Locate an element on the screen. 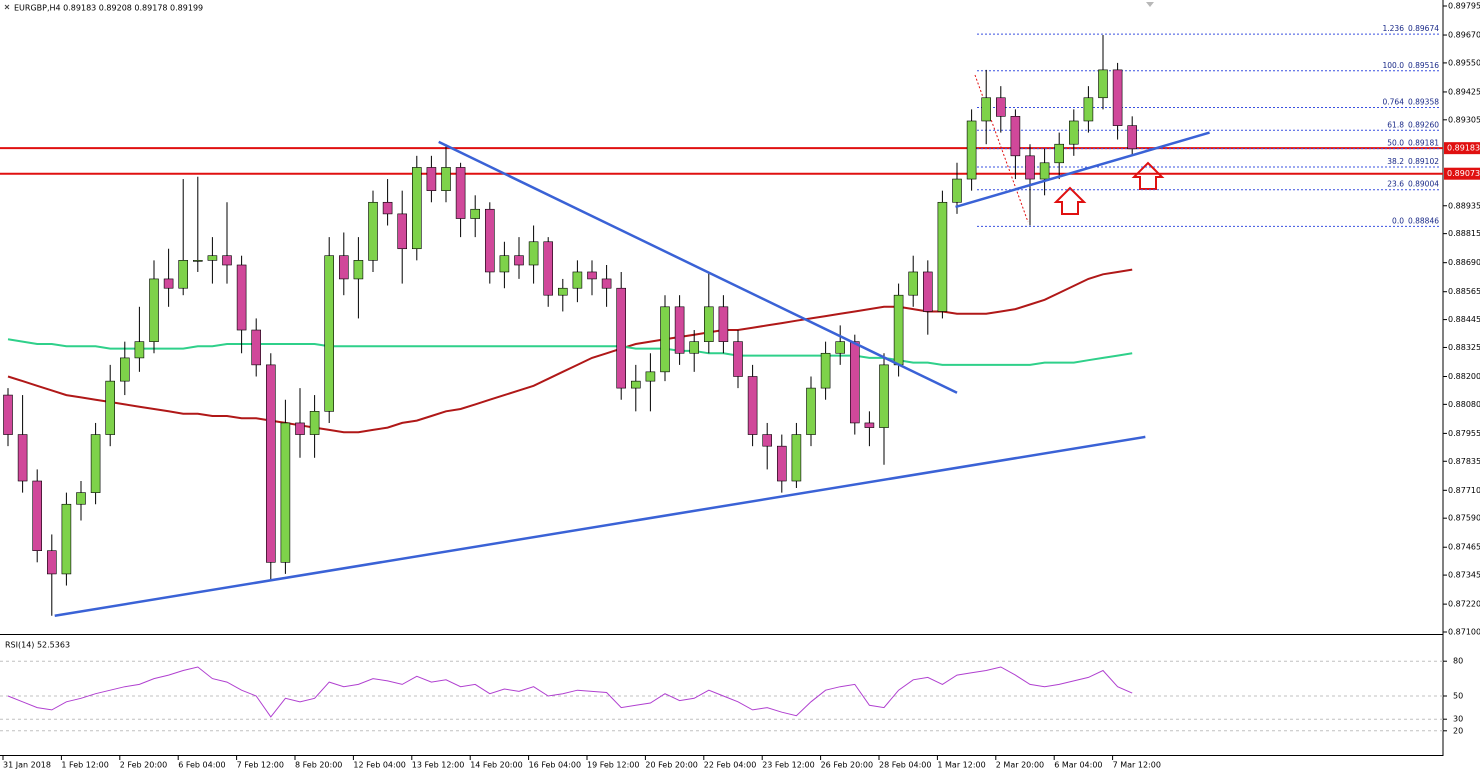 This screenshot has width=1480, height=772. y-tick-label: 30 is located at coordinates (1458, 719).